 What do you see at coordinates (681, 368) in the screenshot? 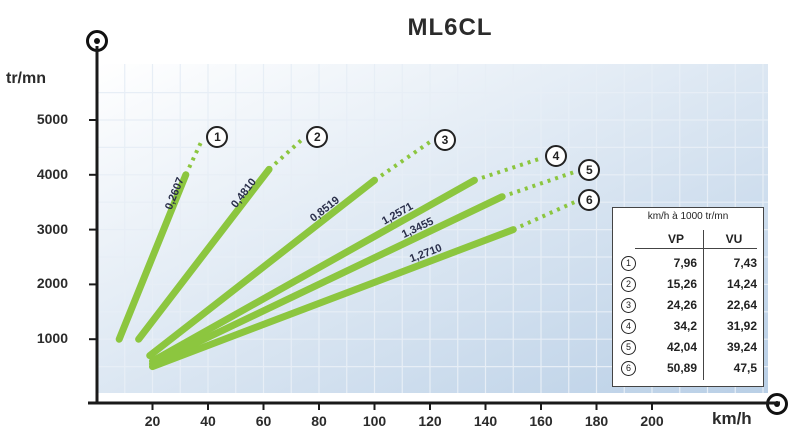
I see `cell-vp: 50,89` at bounding box center [681, 368].